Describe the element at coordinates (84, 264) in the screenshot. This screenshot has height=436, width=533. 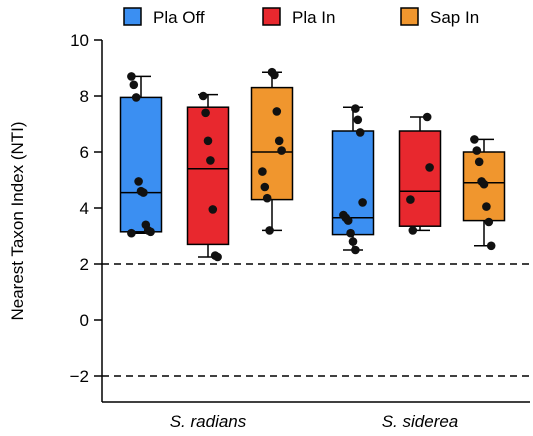
I see `y-tick-label: 2` at that location.